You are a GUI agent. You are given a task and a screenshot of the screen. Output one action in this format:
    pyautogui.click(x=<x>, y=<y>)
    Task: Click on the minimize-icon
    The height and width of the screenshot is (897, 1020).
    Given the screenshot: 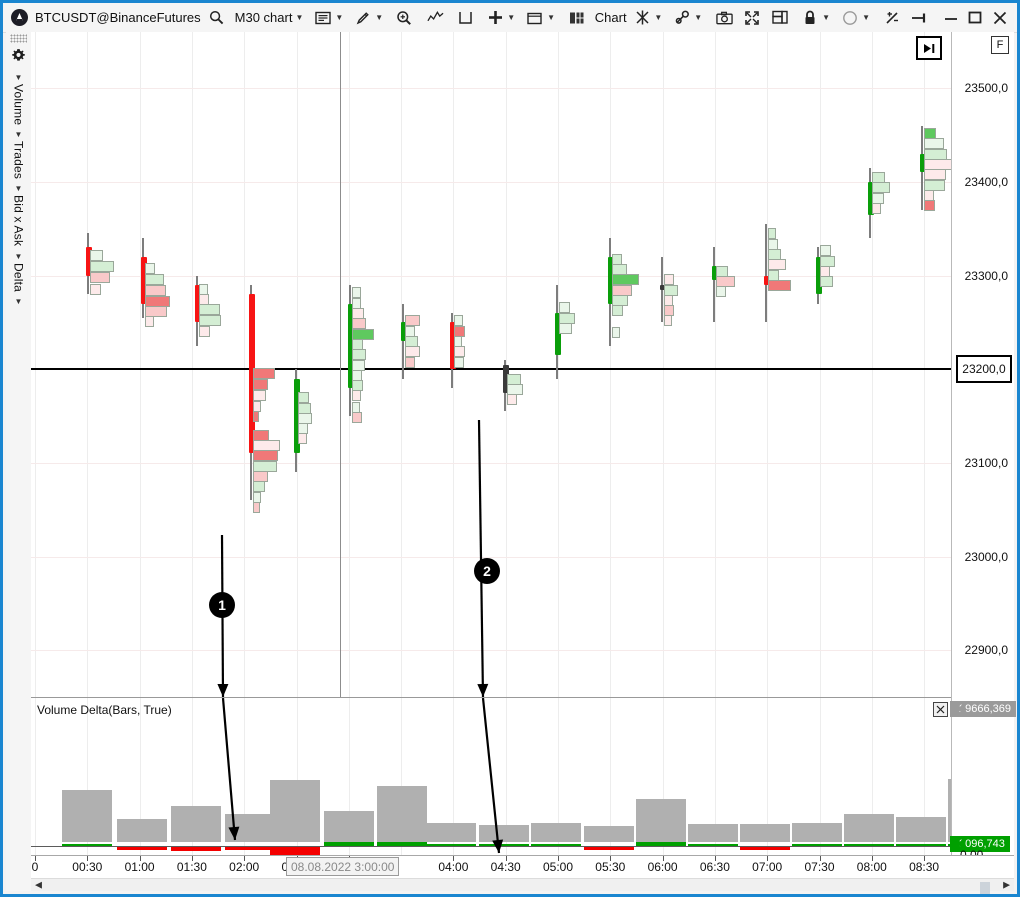 What is the action you would take?
    pyautogui.click(x=951, y=17)
    